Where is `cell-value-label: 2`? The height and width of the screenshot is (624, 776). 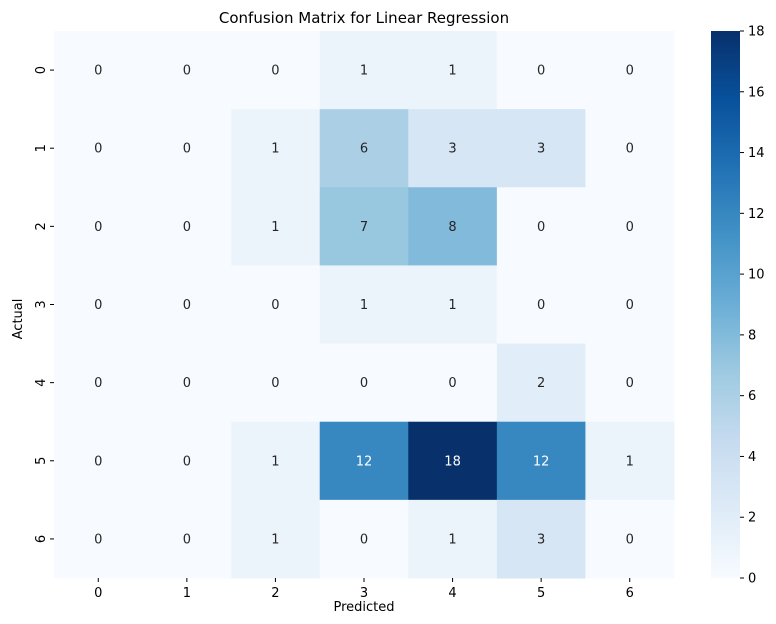 cell-value-label: 2 is located at coordinates (541, 383).